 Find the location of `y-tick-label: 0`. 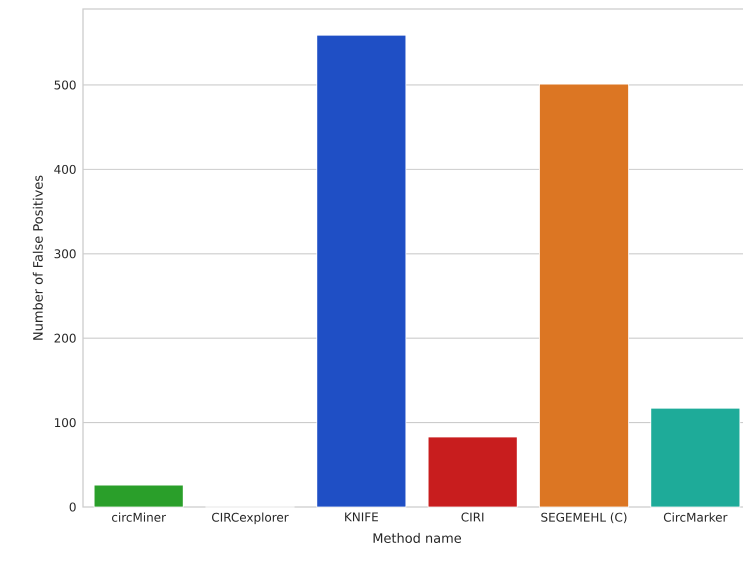

y-tick-label: 0 is located at coordinates (73, 507).